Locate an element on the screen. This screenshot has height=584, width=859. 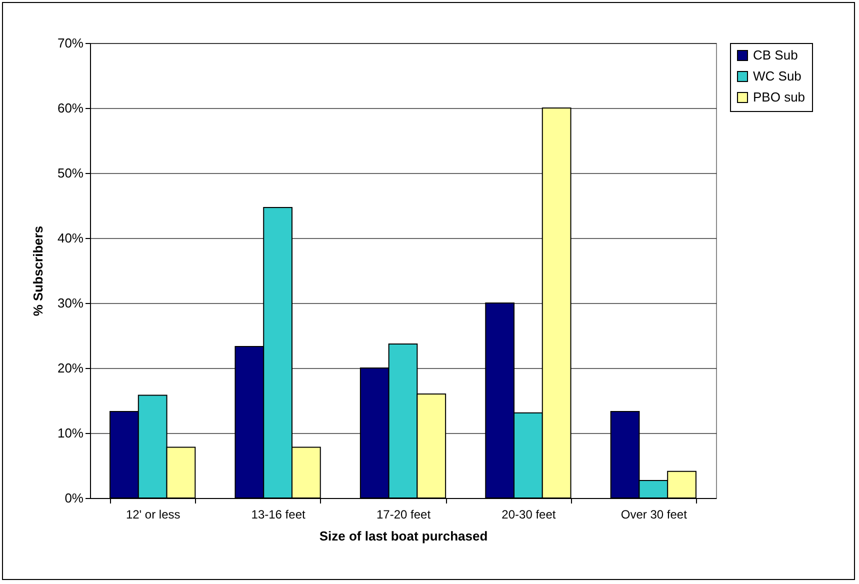
y-tick-label: 70% is located at coordinates (70, 43).